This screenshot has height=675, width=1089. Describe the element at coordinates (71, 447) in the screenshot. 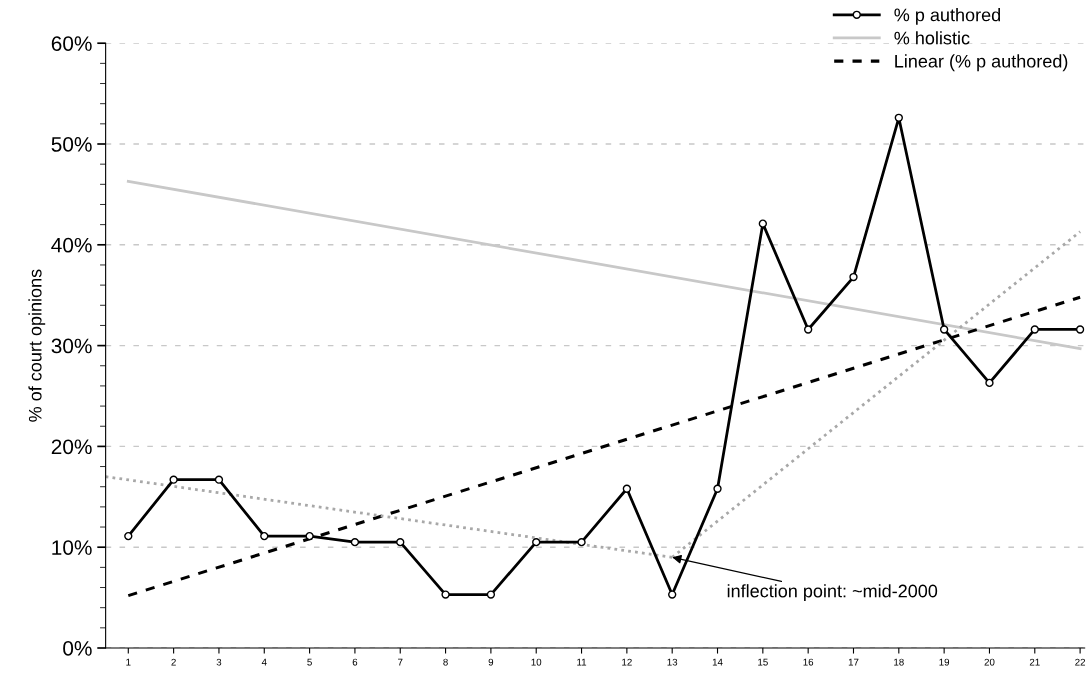

I see `y-tick-label: 20%` at that location.